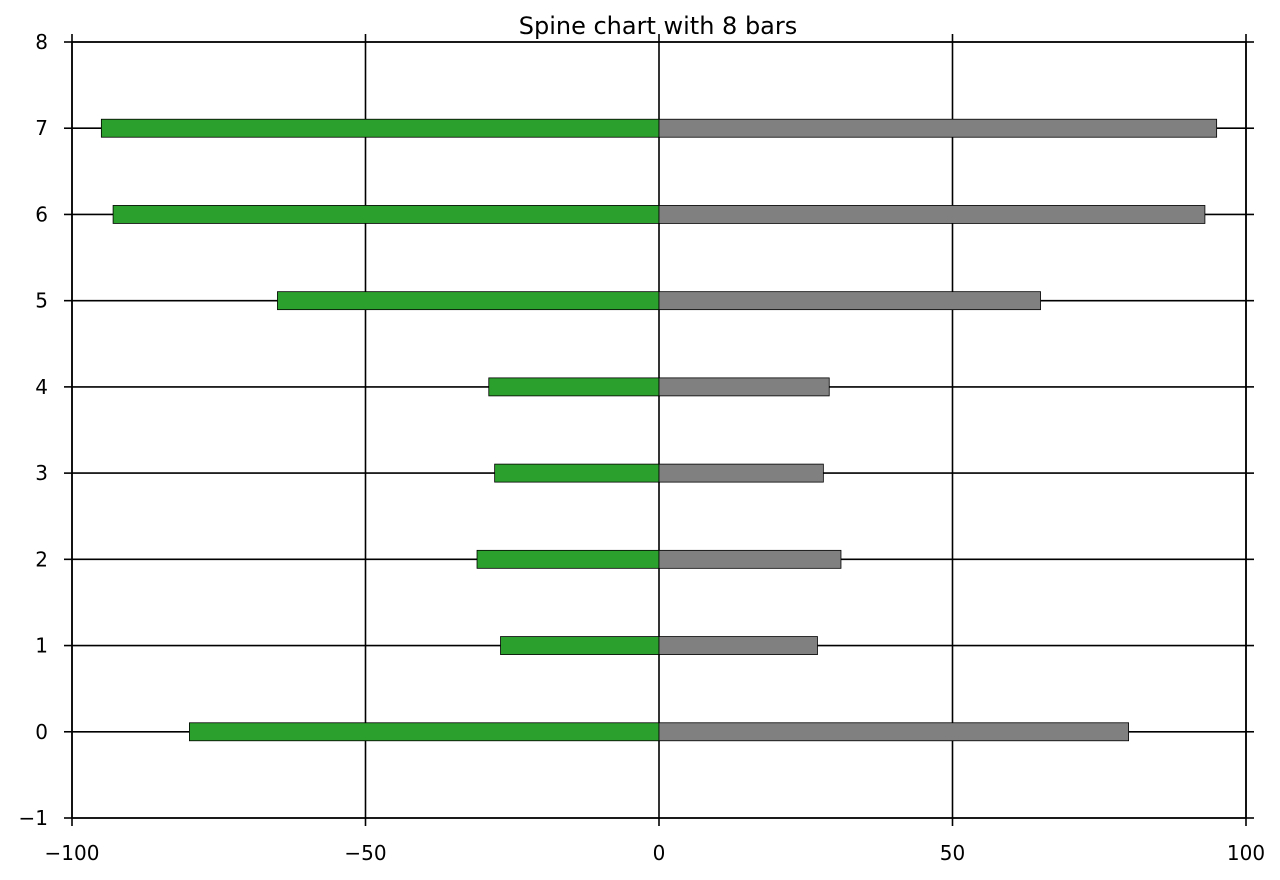 The width and height of the screenshot is (1280, 880). Describe the element at coordinates (33, 818) in the screenshot. I see `y-tick-label: −1` at that location.